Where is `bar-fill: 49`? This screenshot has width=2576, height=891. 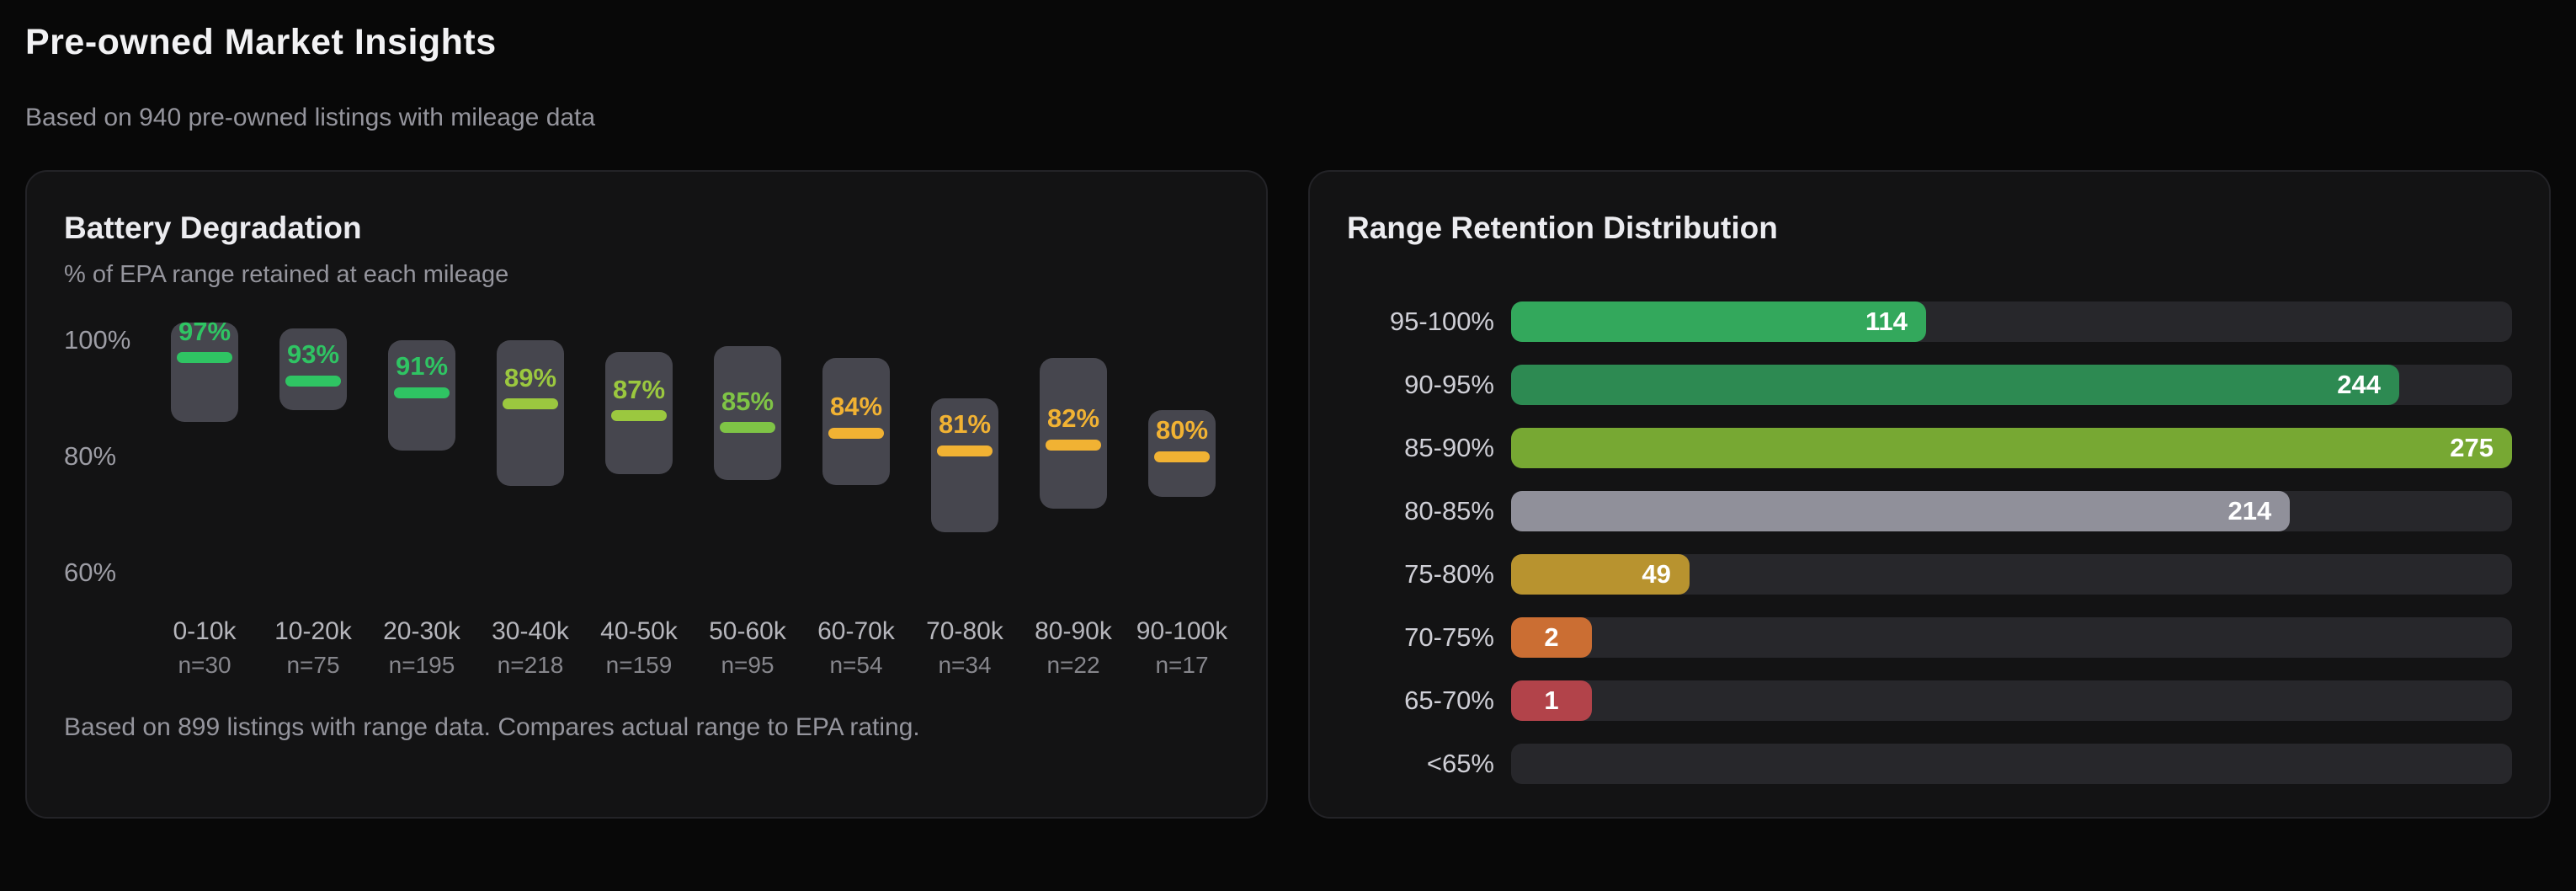
bar-fill: 49 is located at coordinates (1601, 574).